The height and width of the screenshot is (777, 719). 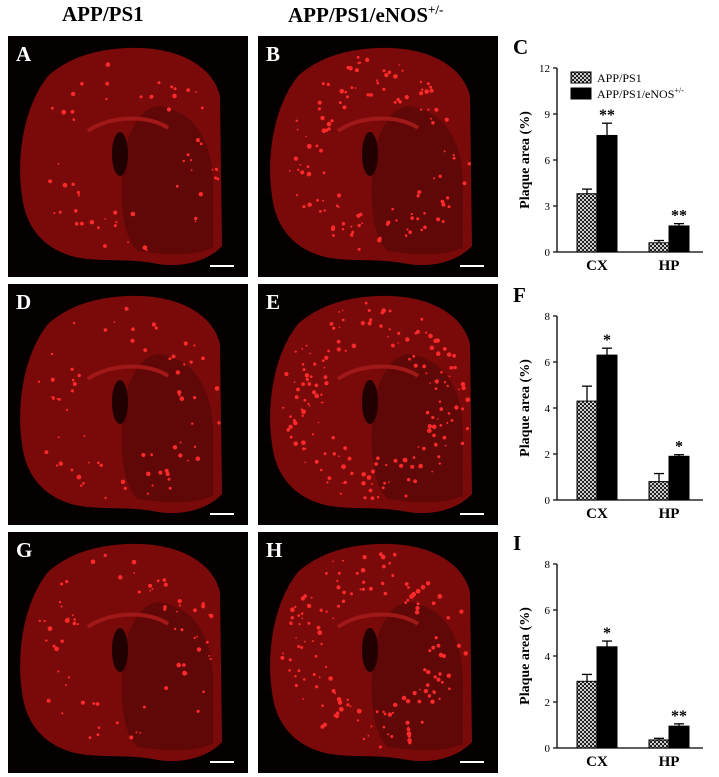 What do you see at coordinates (24, 550) in the screenshot?
I see `panel-label-g: G` at bounding box center [24, 550].